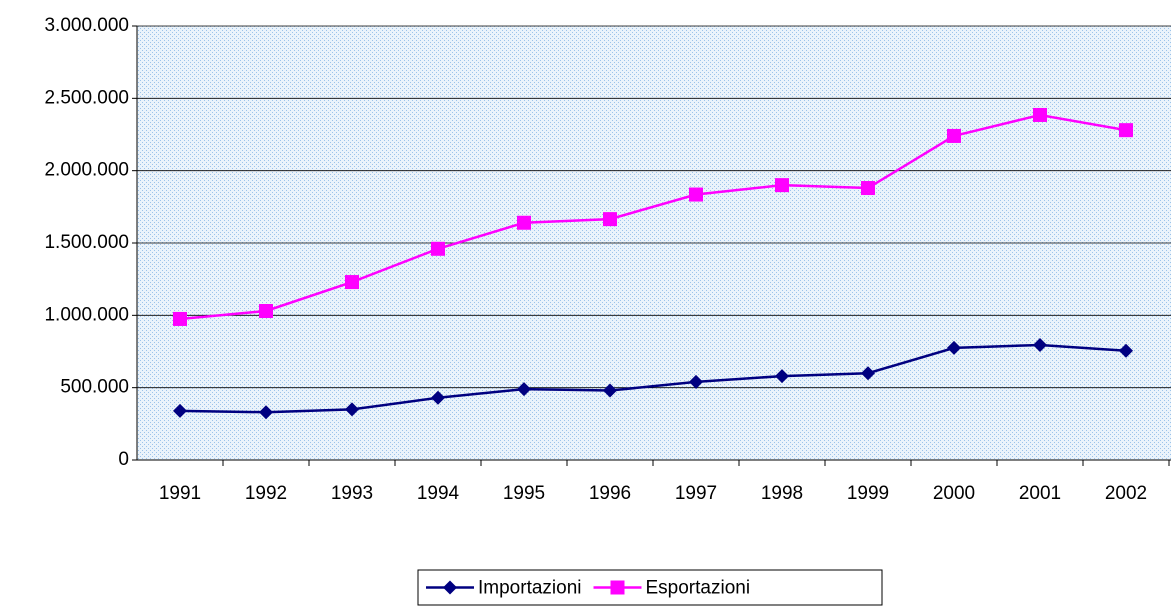 The height and width of the screenshot is (607, 1171). What do you see at coordinates (524, 493) in the screenshot?
I see `x-tick-label: 1995` at bounding box center [524, 493].